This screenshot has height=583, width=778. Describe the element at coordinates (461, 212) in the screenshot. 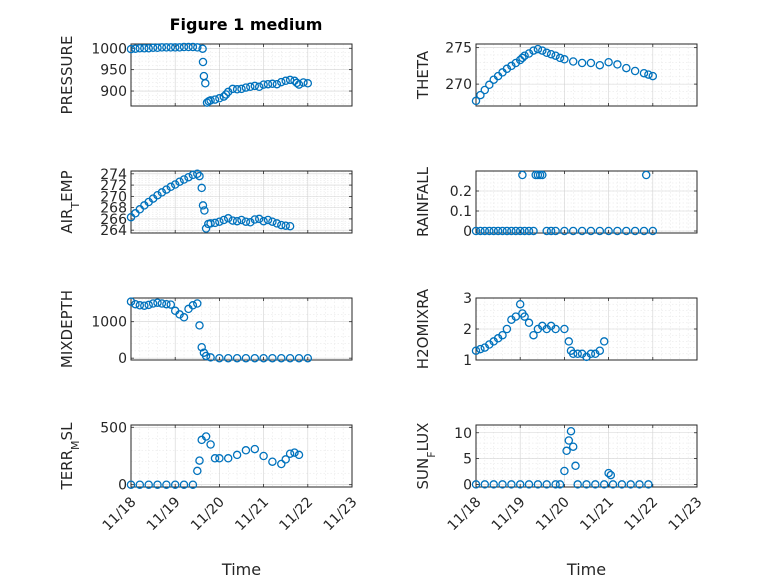

I see `y-tick-label: 0.1` at that location.